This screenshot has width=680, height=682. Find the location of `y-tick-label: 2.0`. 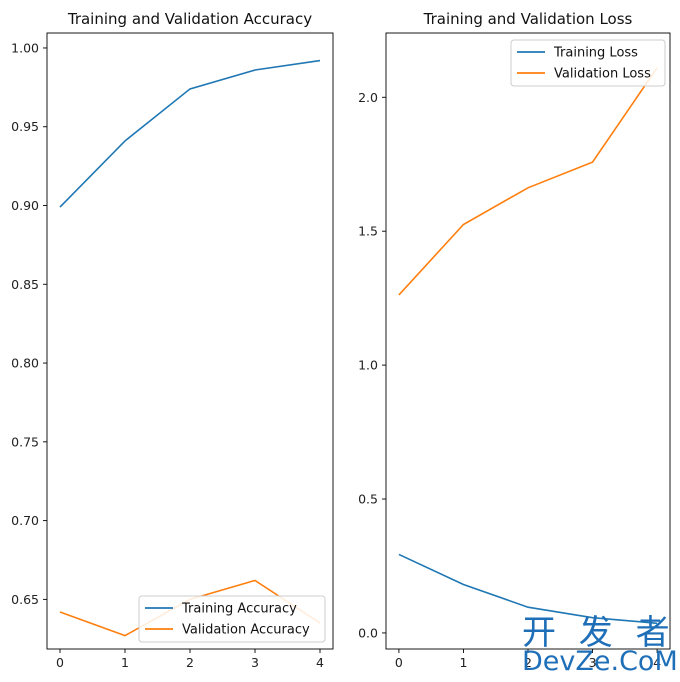

y-tick-label: 2.0 is located at coordinates (368, 97).